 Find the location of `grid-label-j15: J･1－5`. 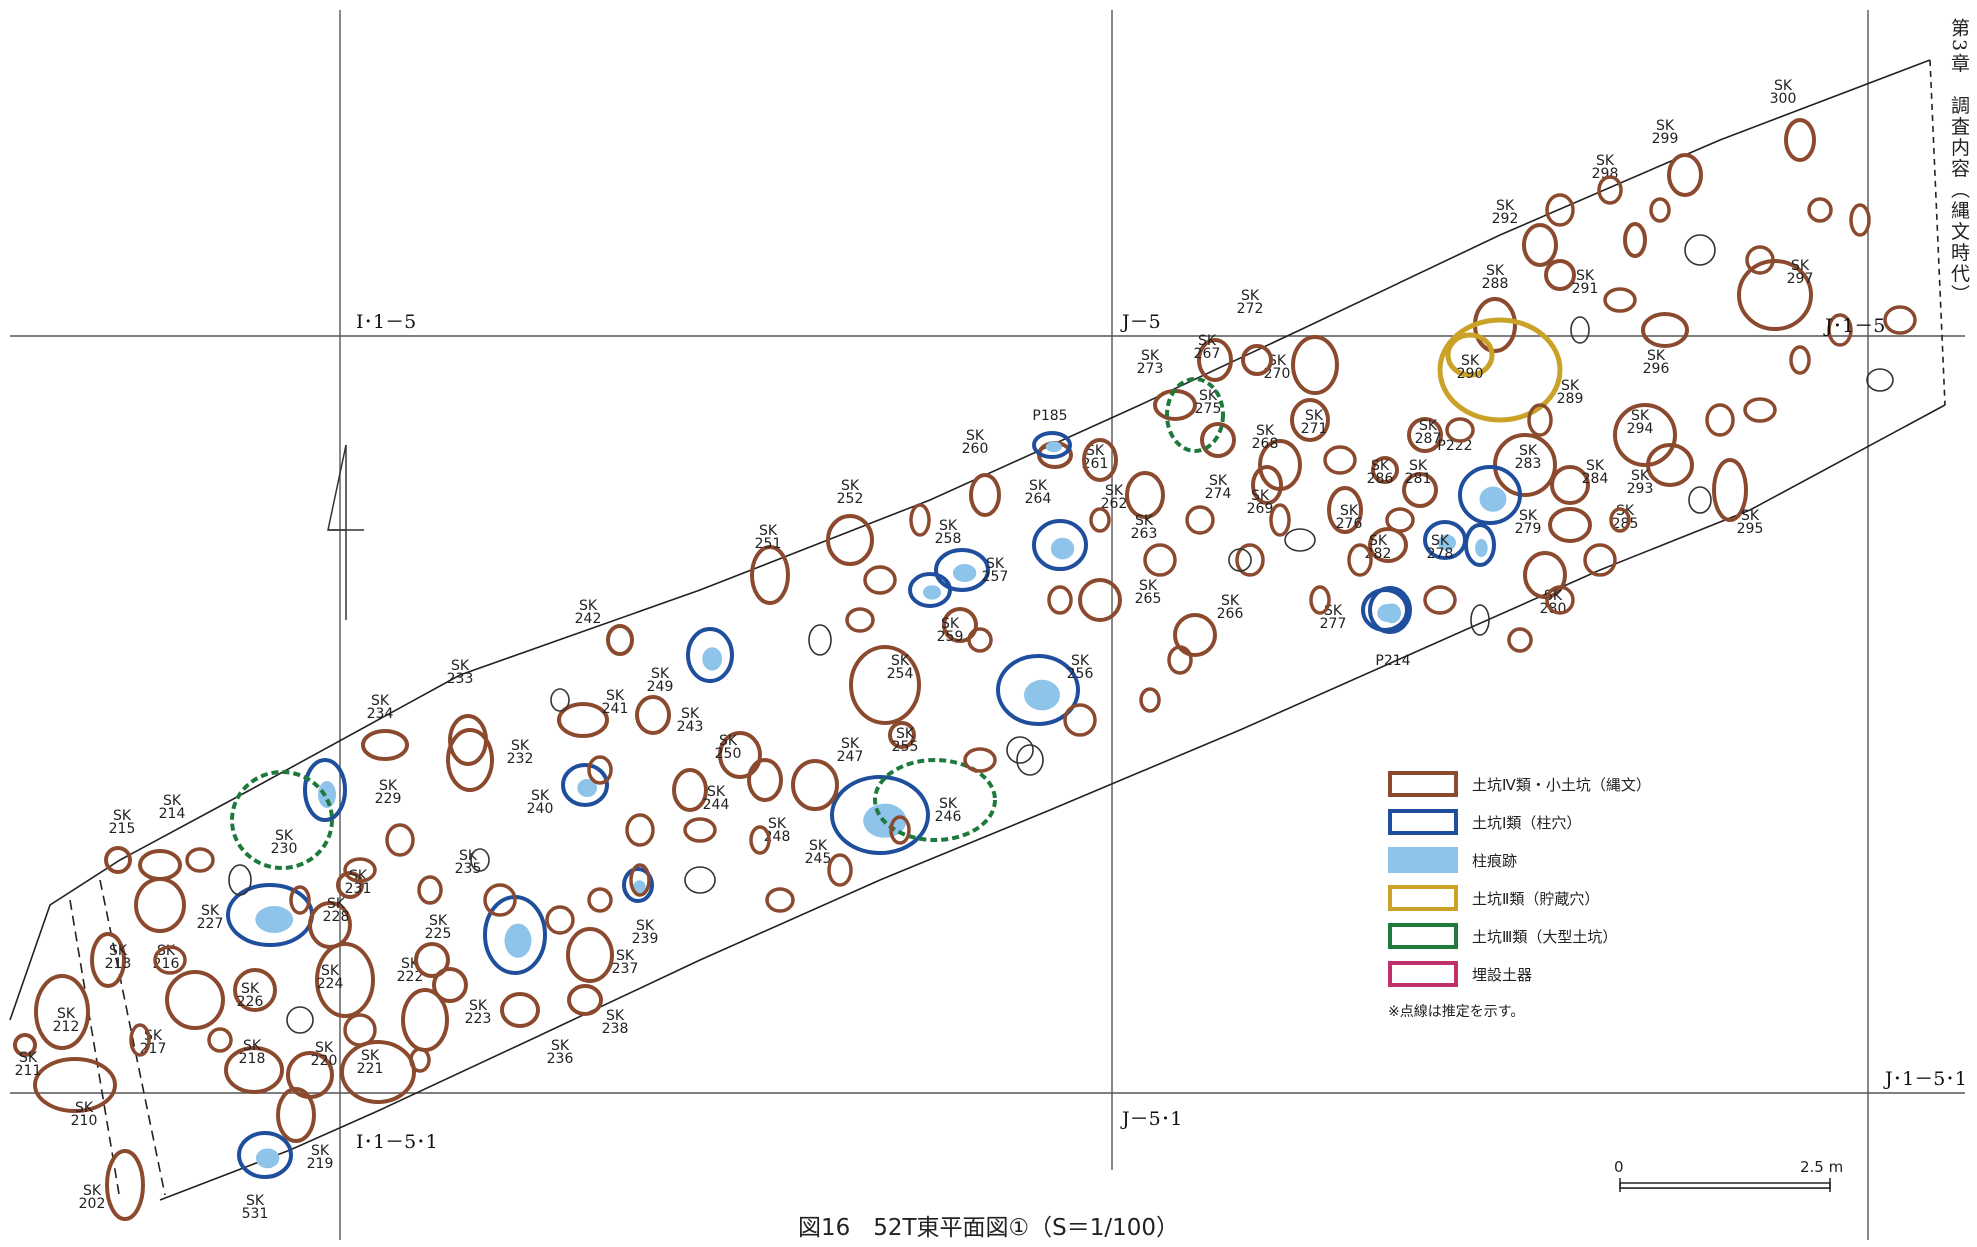

grid-label-j15: J･1－5 is located at coordinates (1854, 326).